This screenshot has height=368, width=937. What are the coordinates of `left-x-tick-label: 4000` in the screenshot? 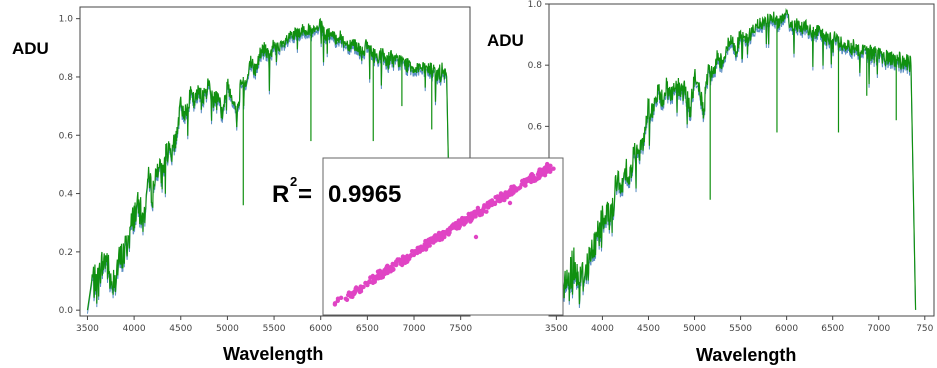 It's located at (134, 329).